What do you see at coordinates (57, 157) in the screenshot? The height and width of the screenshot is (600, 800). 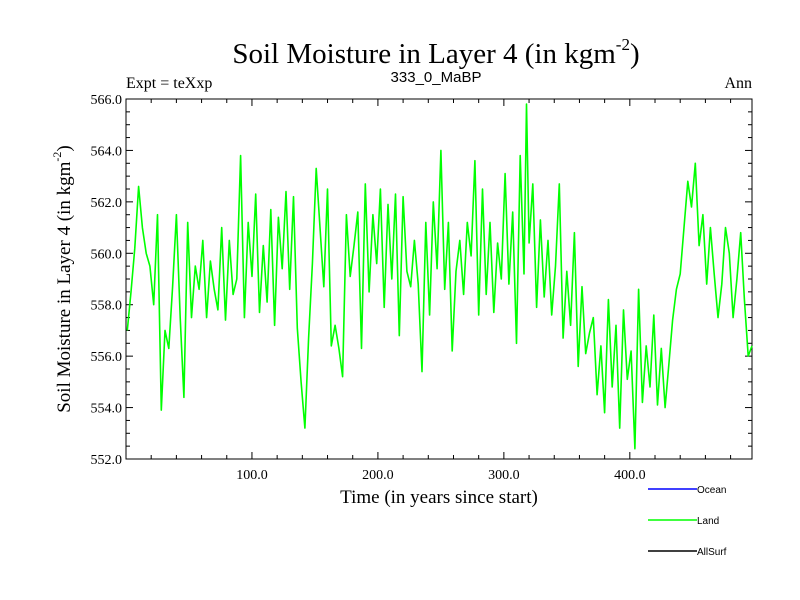 I see `y-axis-label-superscript: -2` at bounding box center [57, 157].